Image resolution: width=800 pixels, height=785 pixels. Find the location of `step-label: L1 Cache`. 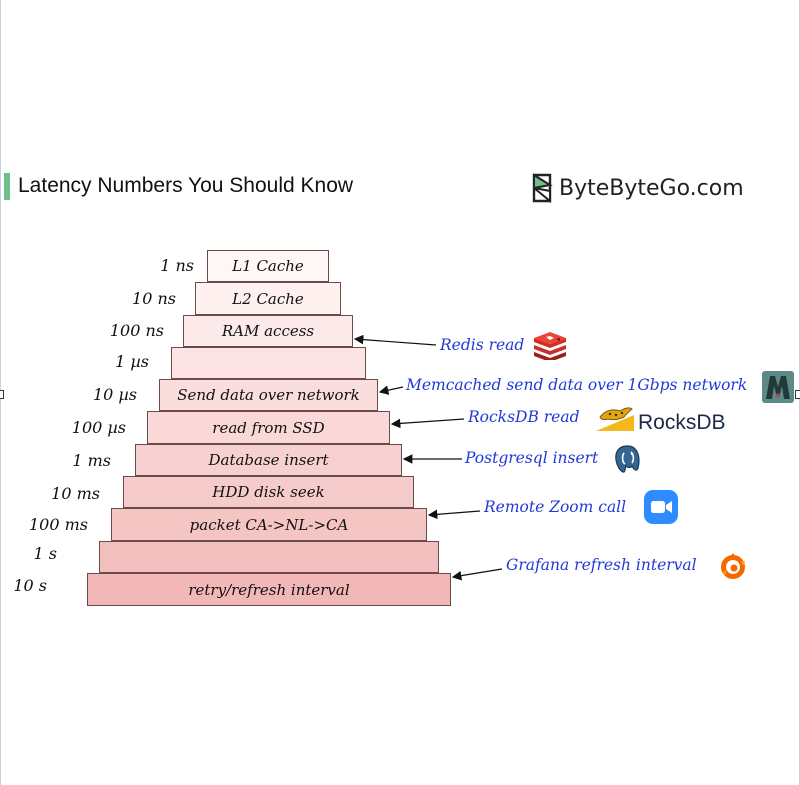

step-label: L1 Cache is located at coordinates (268, 266).